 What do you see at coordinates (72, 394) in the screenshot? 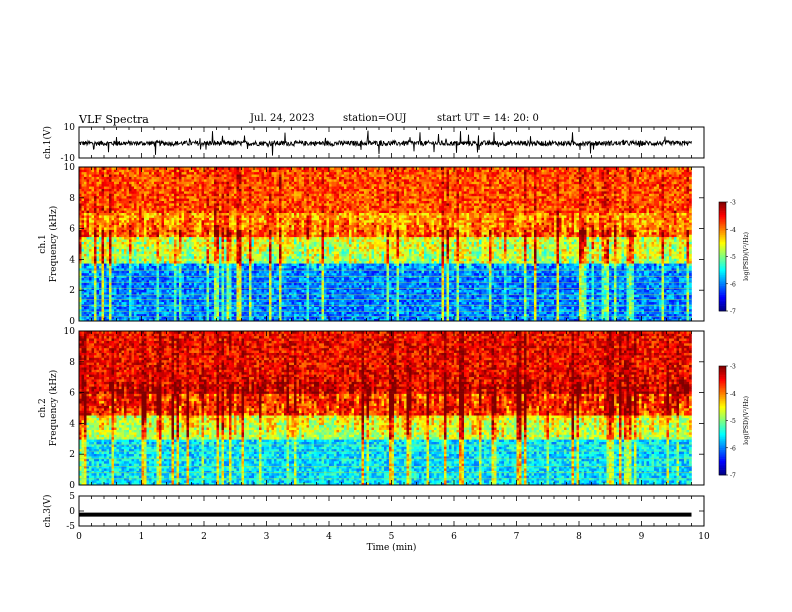
I see `y-tick-label: 6` at bounding box center [72, 394].